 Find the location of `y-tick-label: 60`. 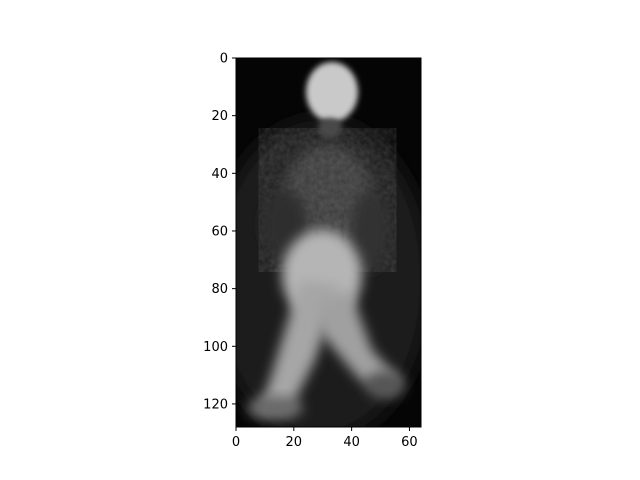

y-tick-label: 60 is located at coordinates (219, 231).